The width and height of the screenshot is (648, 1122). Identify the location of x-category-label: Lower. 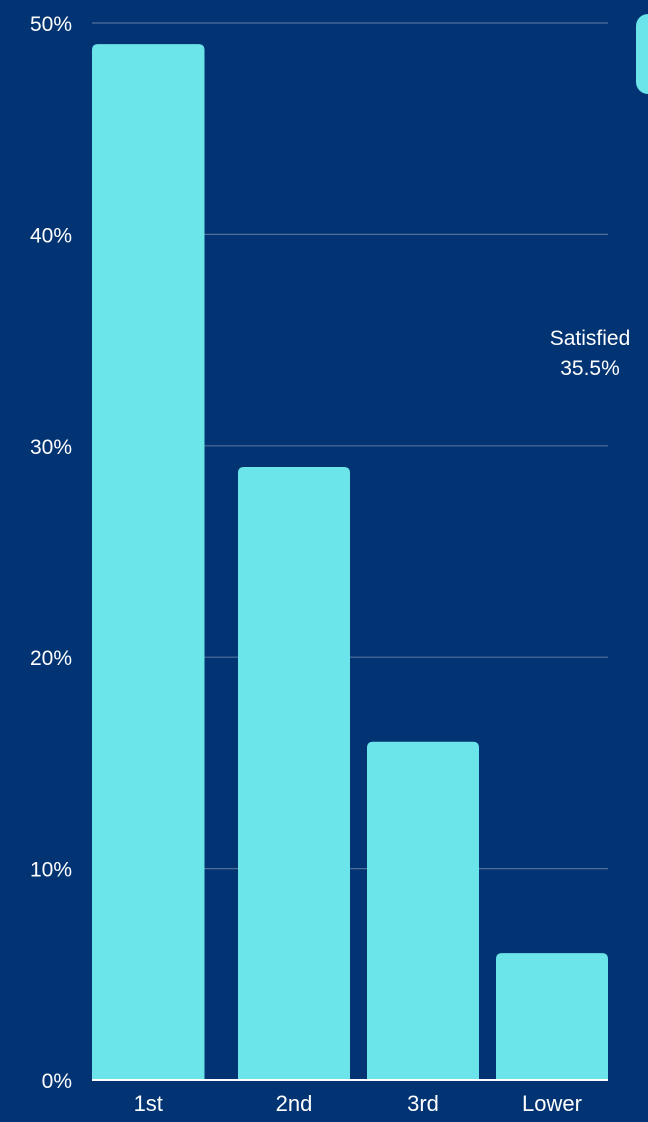
(552, 1103).